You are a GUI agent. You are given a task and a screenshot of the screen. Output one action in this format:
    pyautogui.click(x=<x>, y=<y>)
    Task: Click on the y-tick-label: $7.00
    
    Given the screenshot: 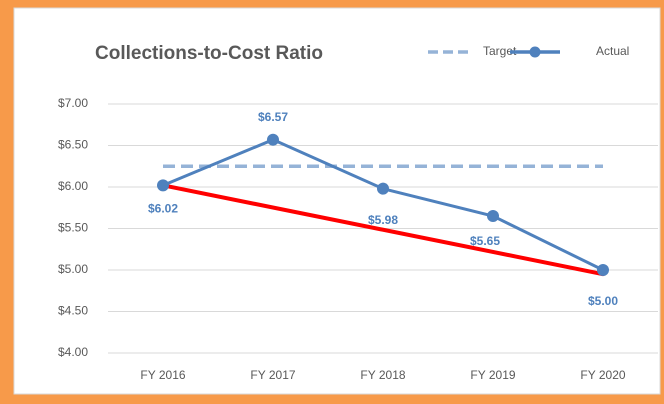 What is the action you would take?
    pyautogui.click(x=73, y=103)
    